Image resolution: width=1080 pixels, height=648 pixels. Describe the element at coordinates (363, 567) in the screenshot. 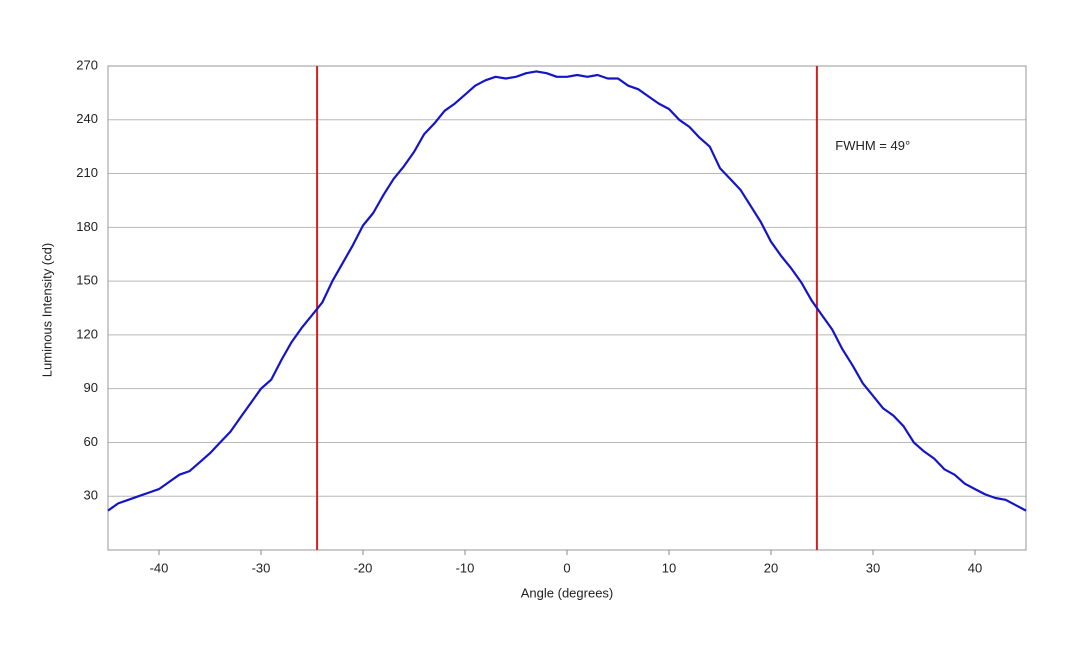

I see `x-tick-label: -20` at that location.